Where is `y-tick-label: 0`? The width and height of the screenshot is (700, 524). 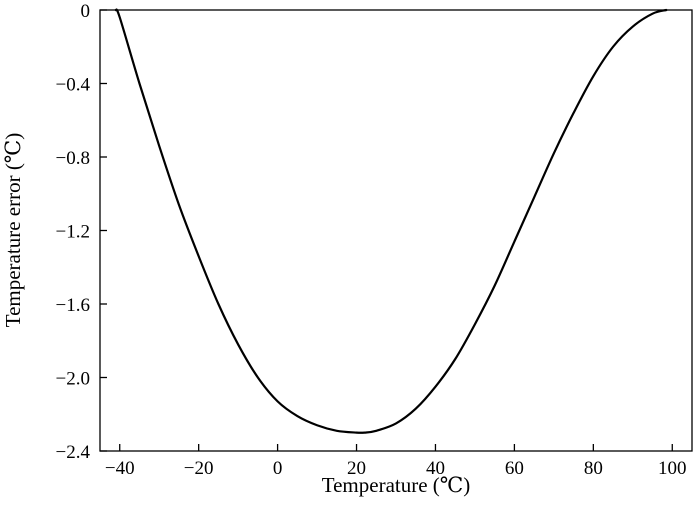
y-tick-label: 0 is located at coordinates (86, 11).